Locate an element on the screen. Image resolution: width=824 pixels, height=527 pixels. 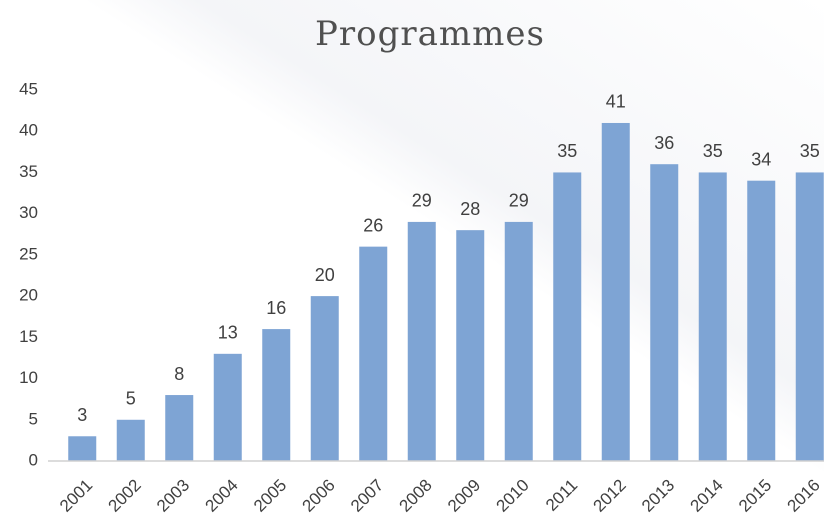
data-label: 3 is located at coordinates (82, 415).